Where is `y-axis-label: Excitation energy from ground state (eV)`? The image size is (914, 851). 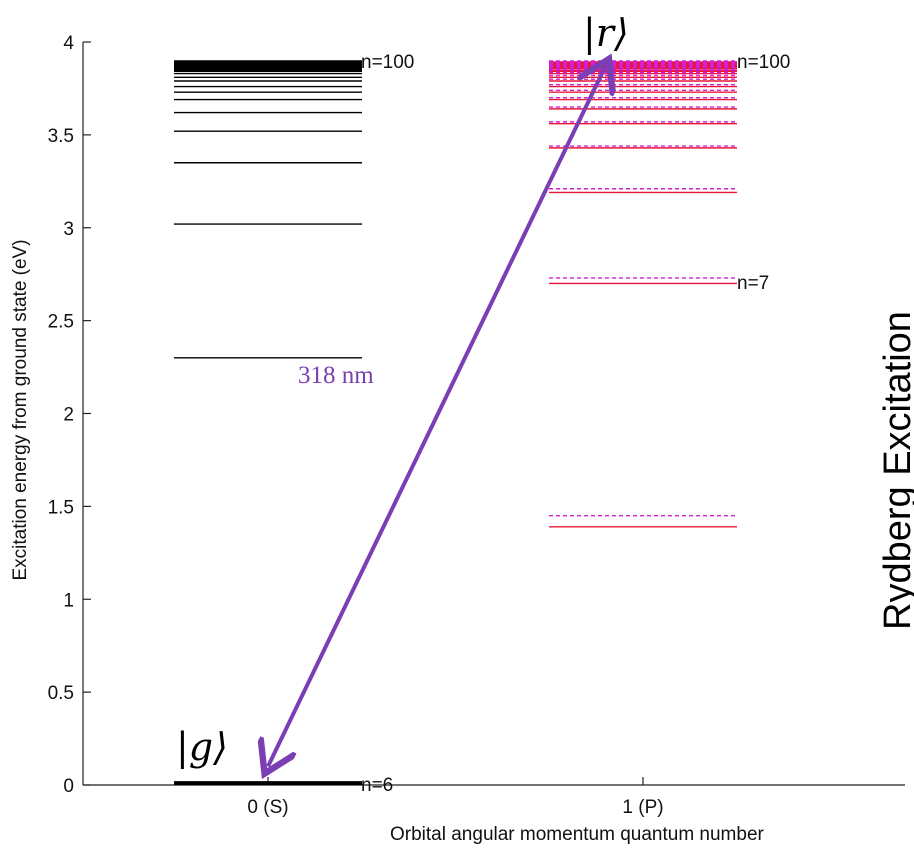 y-axis-label: Excitation energy from ground state (eV) is located at coordinates (20, 409).